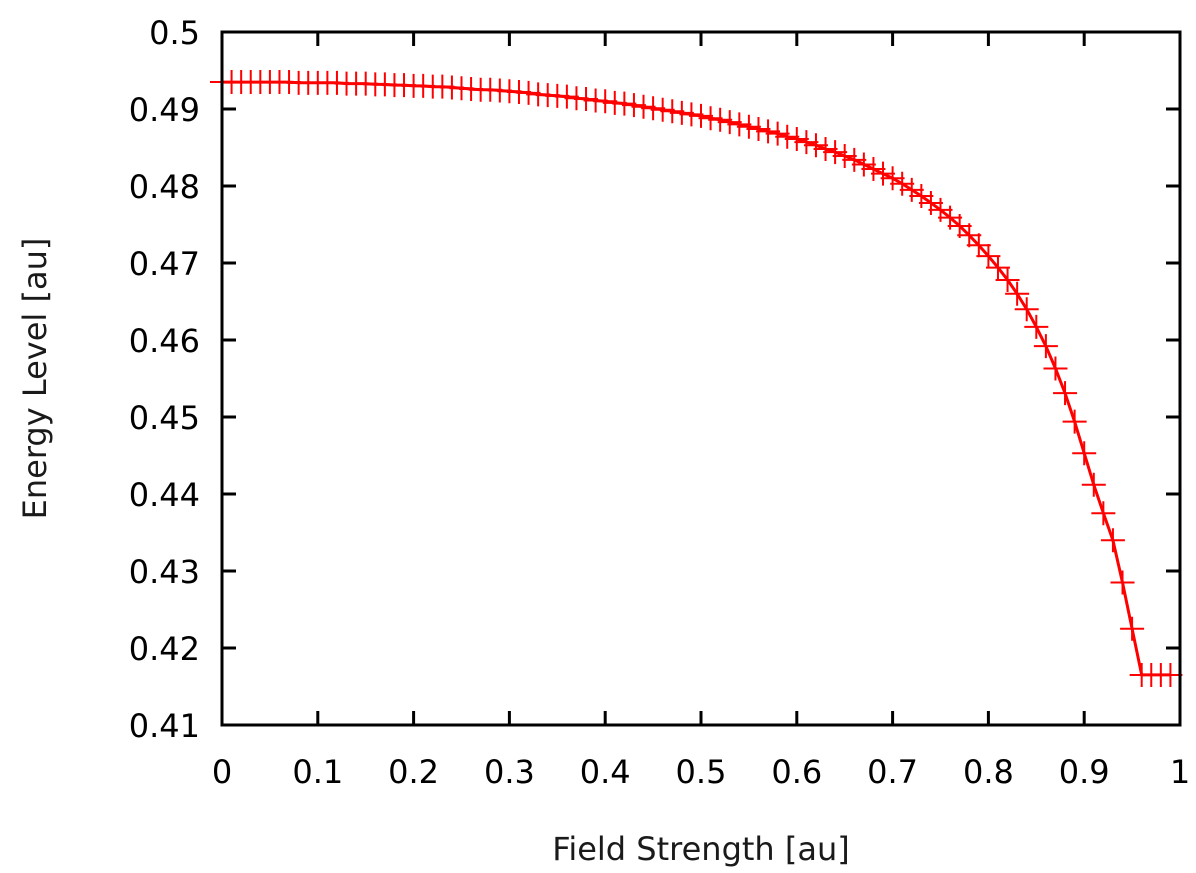 The width and height of the screenshot is (1196, 873). I want to click on y-tick-label: 0.43, so click(164, 572).